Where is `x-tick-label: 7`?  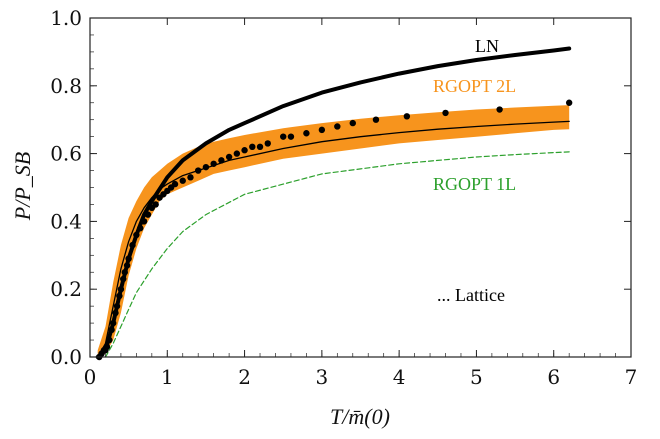
x-tick-label: 7 is located at coordinates (631, 377).